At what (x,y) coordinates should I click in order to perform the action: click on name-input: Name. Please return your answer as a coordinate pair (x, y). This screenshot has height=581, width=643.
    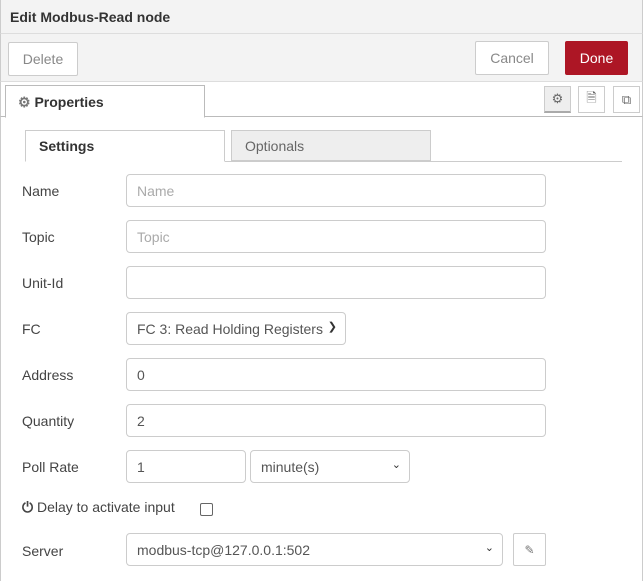
    Looking at the image, I should click on (336, 190).